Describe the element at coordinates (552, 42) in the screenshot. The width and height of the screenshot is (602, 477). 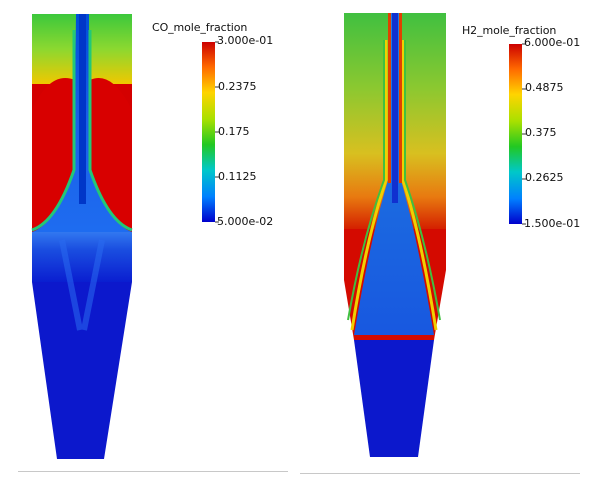
I see `h2-tick-label: 6.000e-01` at that location.